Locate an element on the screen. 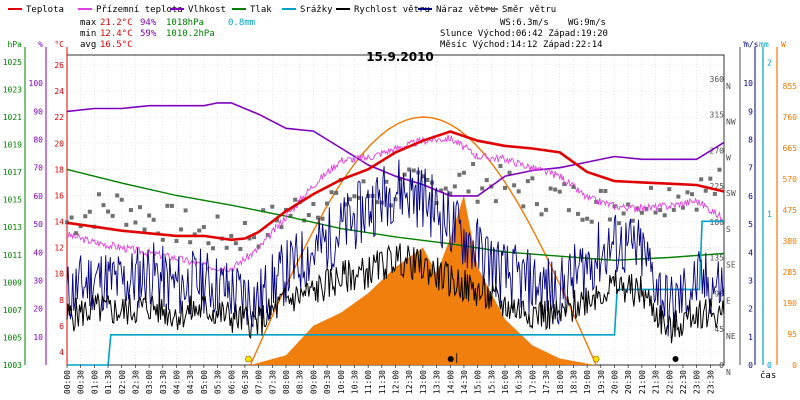 The image size is (800, 400). axis-w-tick: 380 is located at coordinates (790, 241).